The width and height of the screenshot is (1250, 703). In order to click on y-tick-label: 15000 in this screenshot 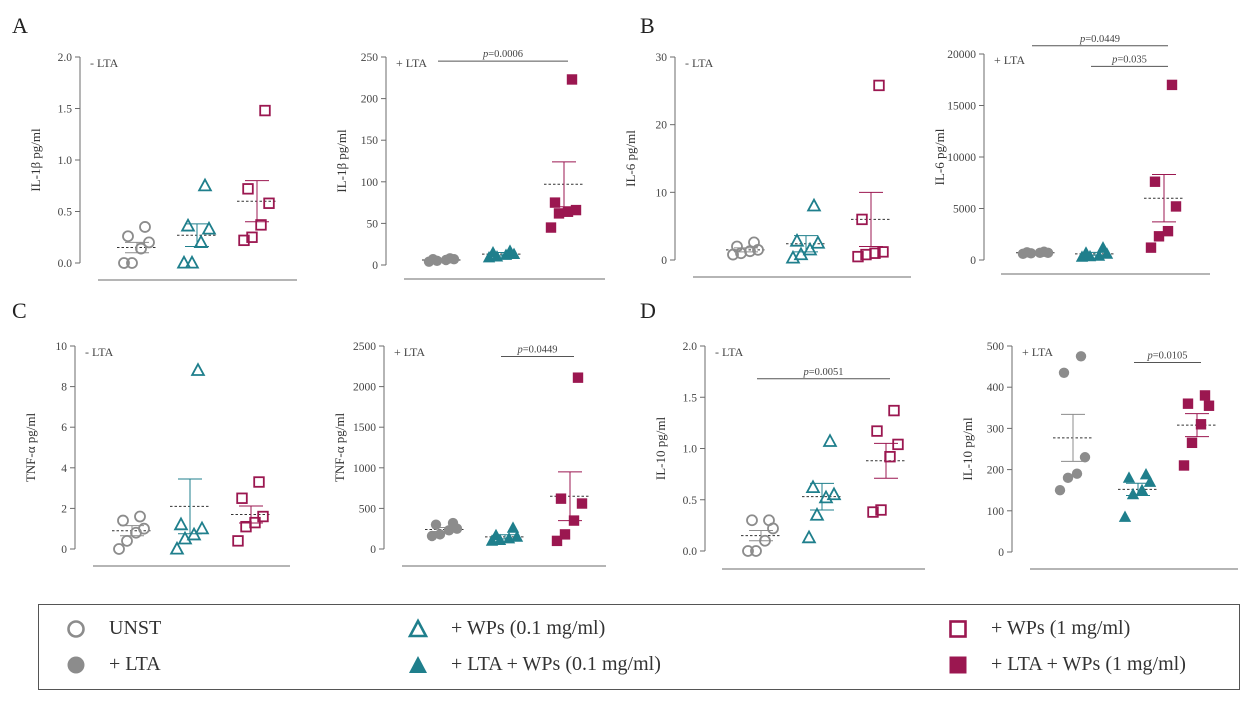, I will do `click(961, 107)`.